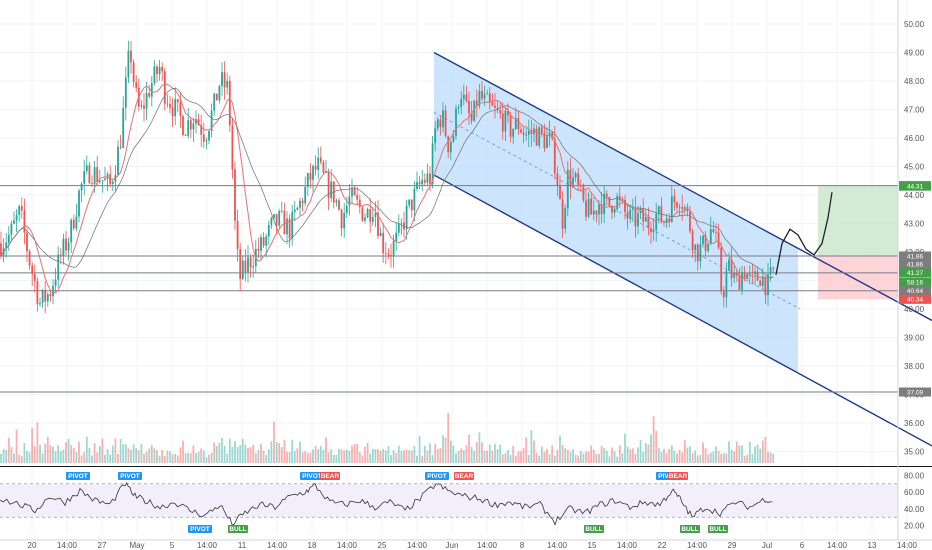 The image size is (932, 550). Describe the element at coordinates (914, 423) in the screenshot. I see `price-tick-label: 36.00` at that location.